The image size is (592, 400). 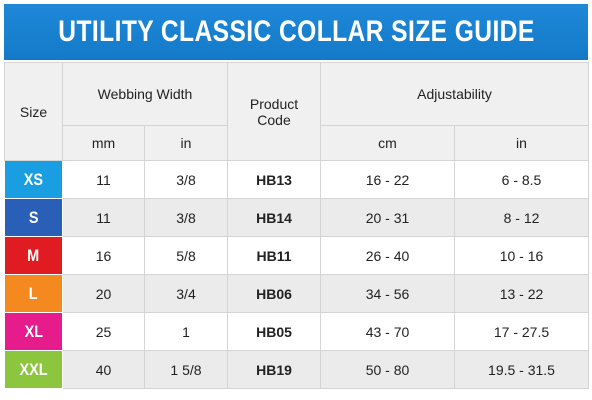 I want to click on header-webbing-width: Webbing Width, so click(x=145, y=94).